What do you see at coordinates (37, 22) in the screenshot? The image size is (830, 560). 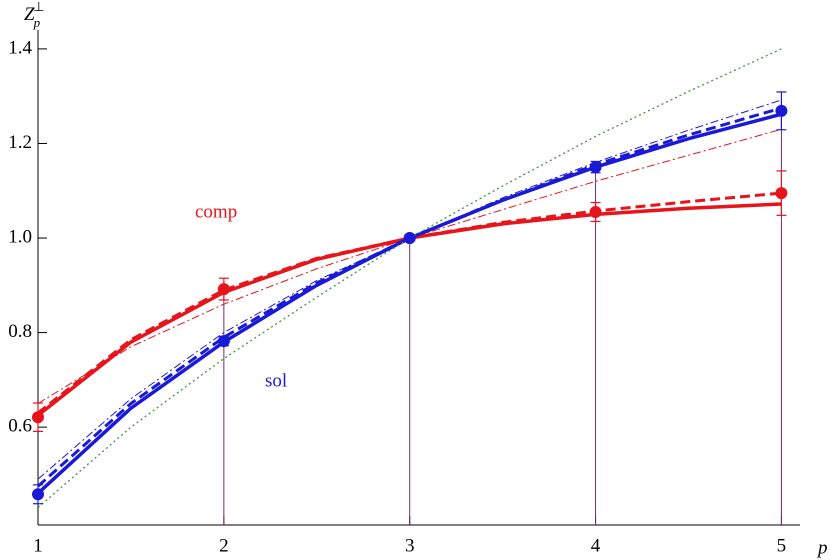 I see `y-label-sub: p` at bounding box center [37, 22].